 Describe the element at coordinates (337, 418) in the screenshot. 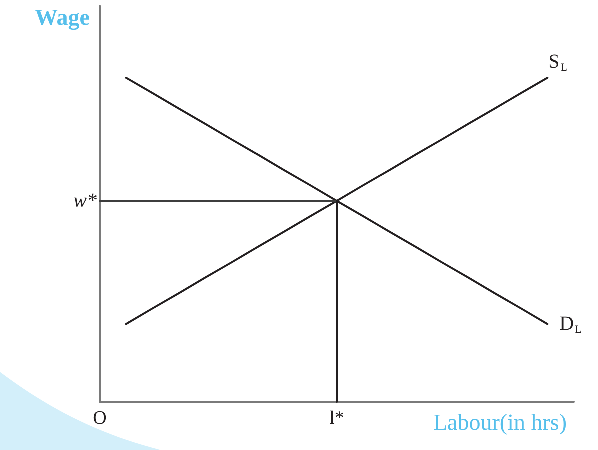

I see `x-tick-label: l*` at that location.